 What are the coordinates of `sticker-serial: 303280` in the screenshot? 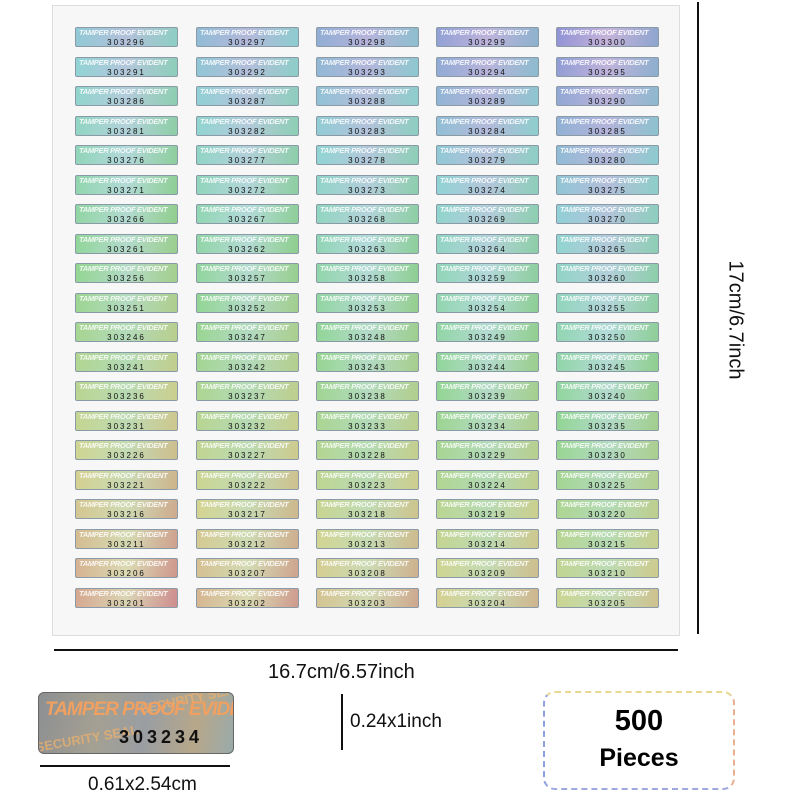 It's located at (607, 160).